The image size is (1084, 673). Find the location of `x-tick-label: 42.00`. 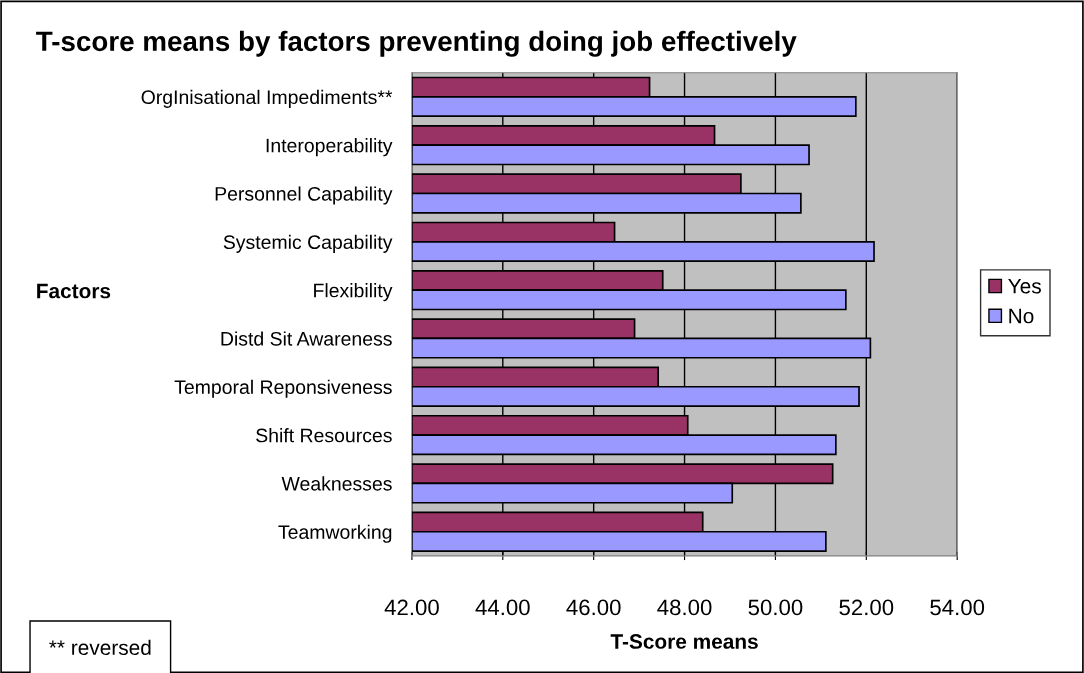

x-tick-label: 42.00 is located at coordinates (411, 607).